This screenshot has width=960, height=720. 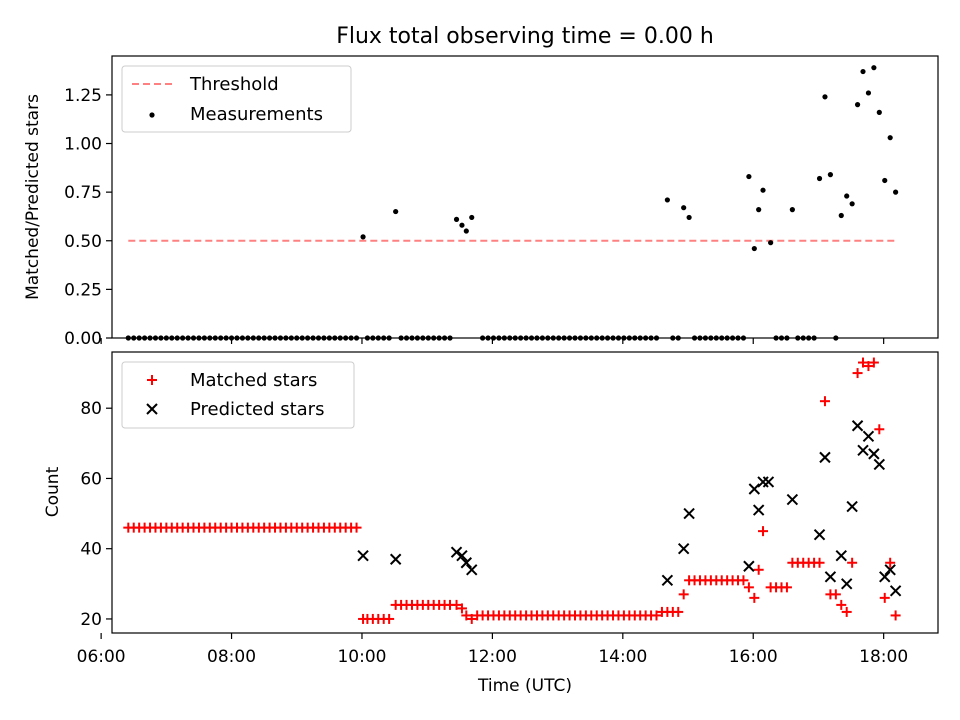 I want to click on top-y-tick-label: 0.75, so click(x=83, y=193).